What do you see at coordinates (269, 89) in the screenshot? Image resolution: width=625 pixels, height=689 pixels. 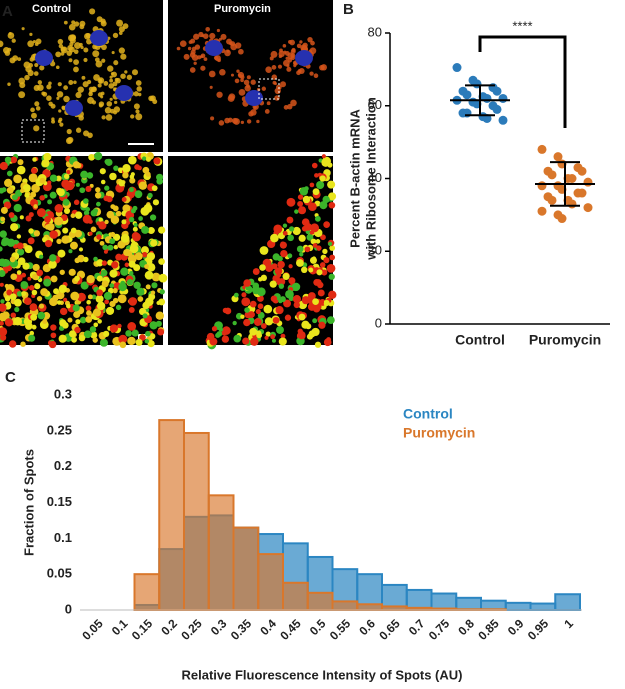 I see `inset-box` at bounding box center [269, 89].